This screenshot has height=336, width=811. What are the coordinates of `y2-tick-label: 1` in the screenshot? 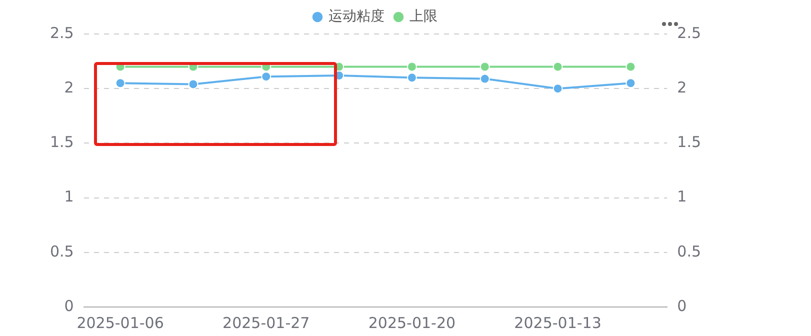 It's located at (682, 197).